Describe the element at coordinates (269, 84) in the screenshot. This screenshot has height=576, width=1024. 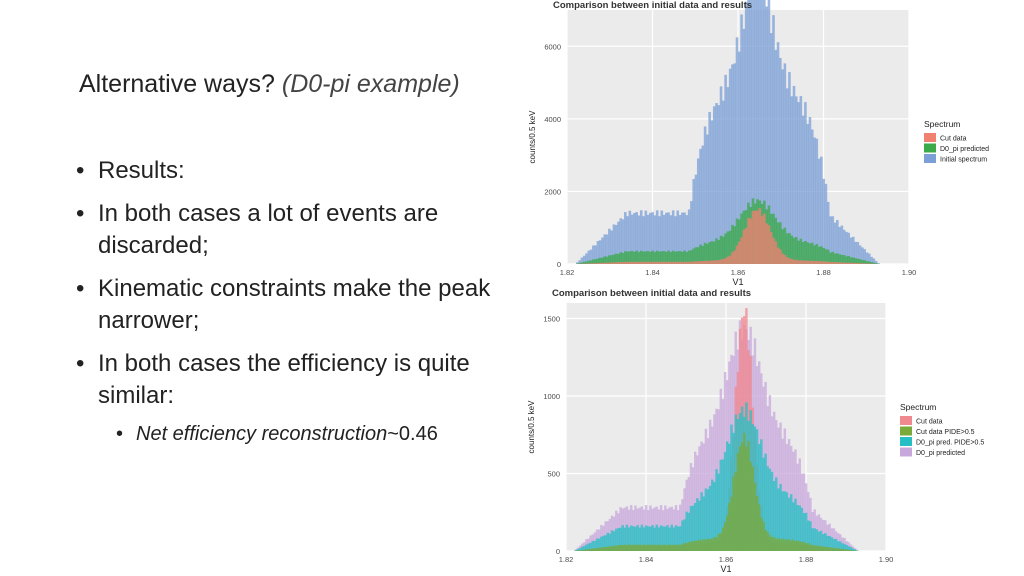
I see `slide-title: Alternative ways? (D0-pi example)` at that location.